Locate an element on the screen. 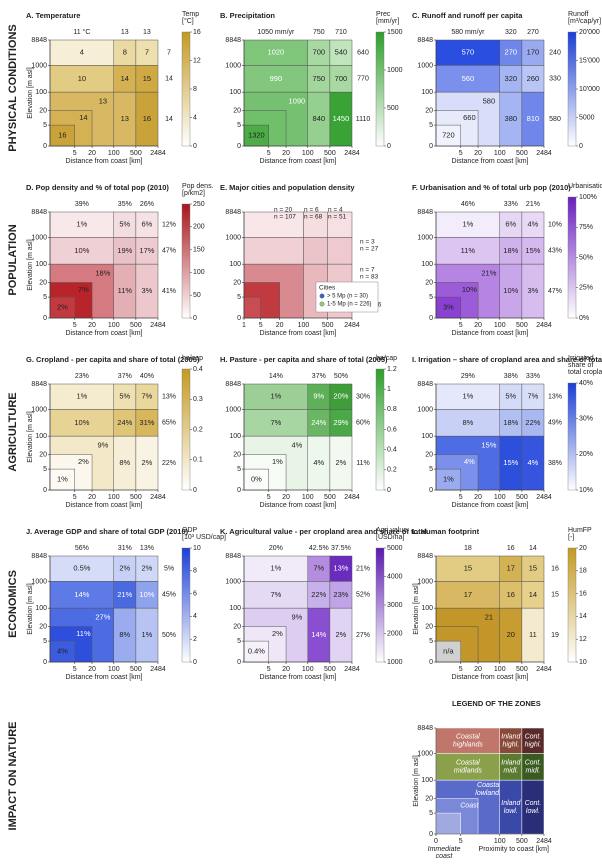 The image size is (602, 864). colorbar-label: ha/cap is located at coordinates (192, 358).